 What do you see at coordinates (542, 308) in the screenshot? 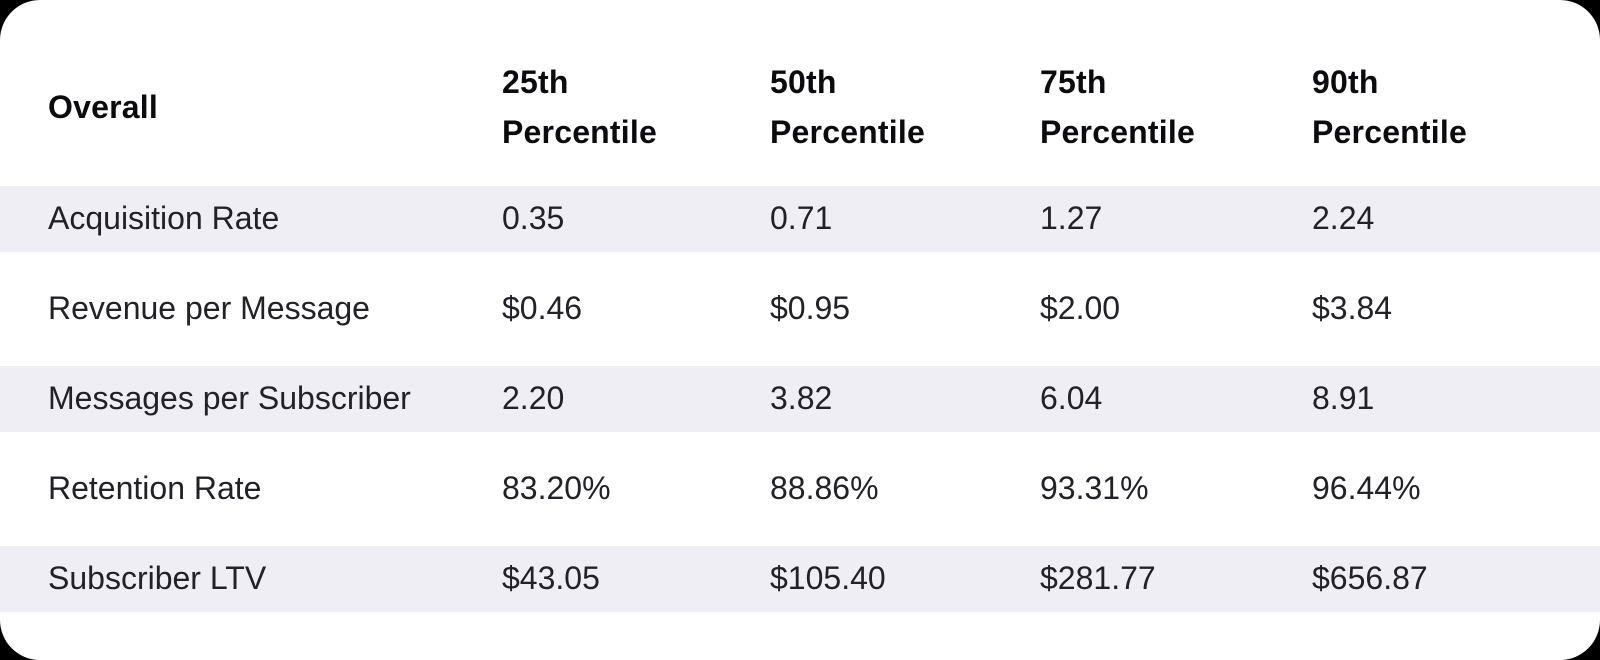
I see `cell-value: $0.46` at bounding box center [542, 308].